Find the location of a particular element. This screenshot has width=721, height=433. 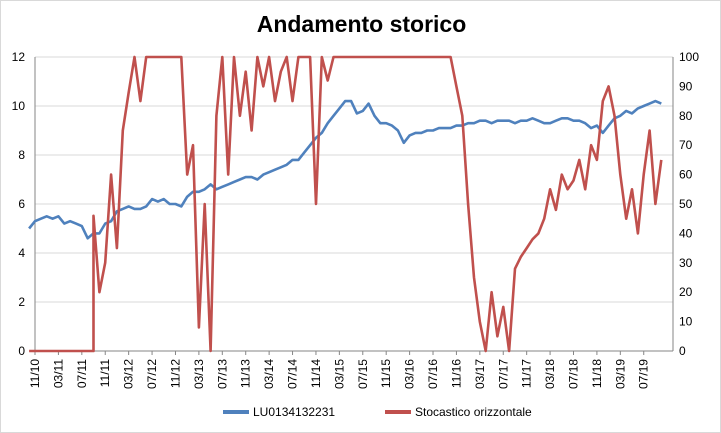

x-tick-label: 07/16 is located at coordinates (433, 374).